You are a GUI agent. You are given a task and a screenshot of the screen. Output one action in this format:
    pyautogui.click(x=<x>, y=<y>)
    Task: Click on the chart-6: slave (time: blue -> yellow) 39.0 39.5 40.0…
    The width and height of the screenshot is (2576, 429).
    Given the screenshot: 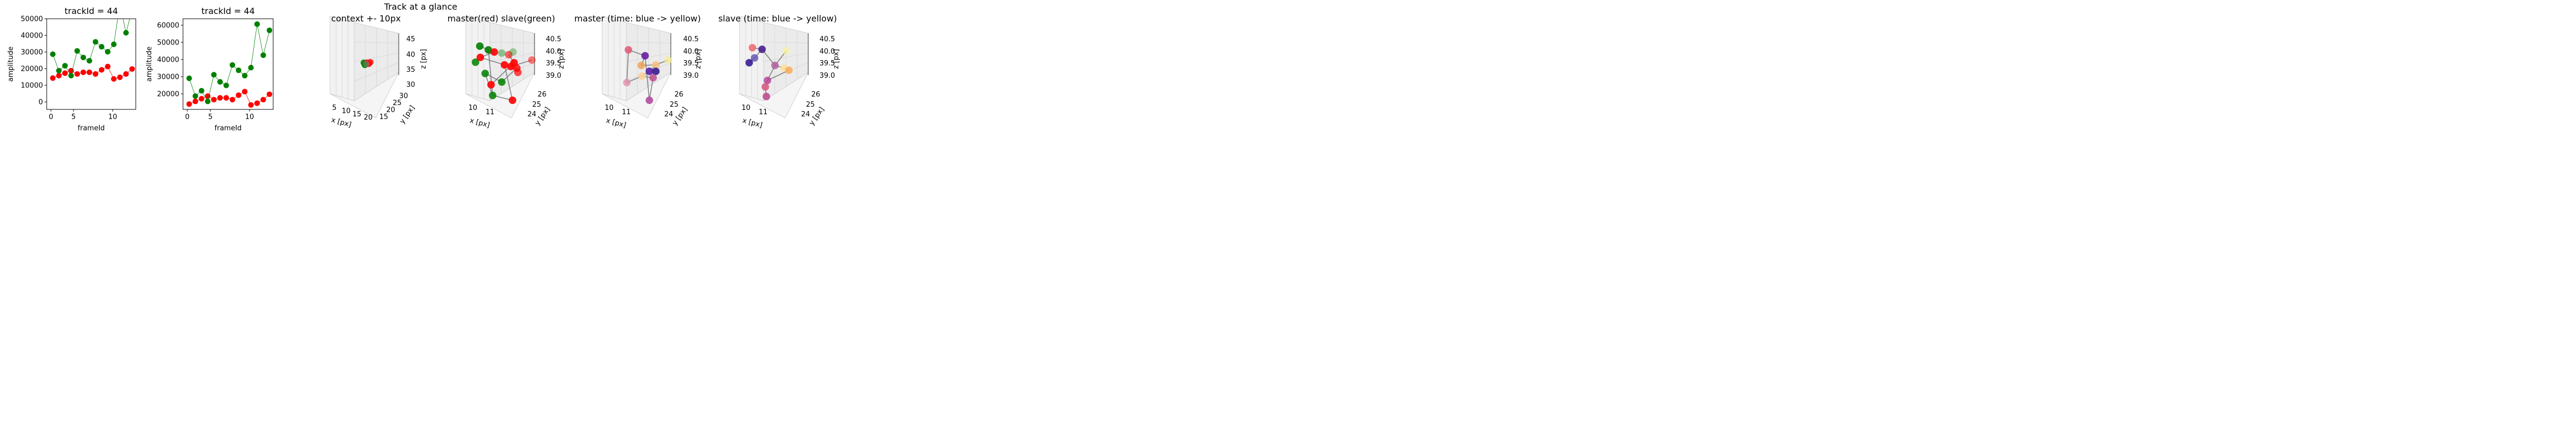 What is the action you would take?
    pyautogui.click(x=779, y=71)
    